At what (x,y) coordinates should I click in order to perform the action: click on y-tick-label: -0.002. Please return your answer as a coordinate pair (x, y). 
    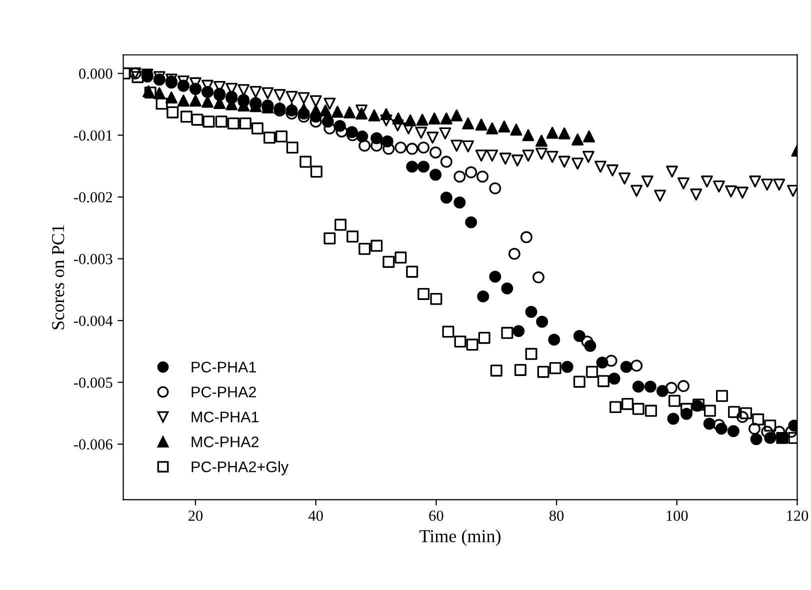
    Looking at the image, I should click on (93, 197).